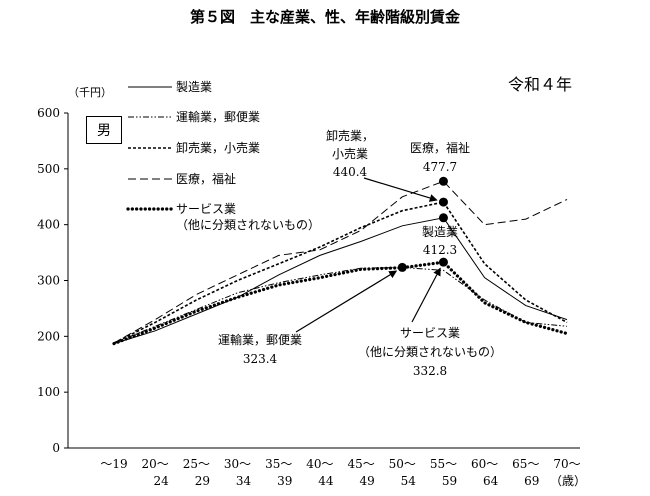 This screenshot has width=650, height=496. Describe the element at coordinates (202, 481) in the screenshot. I see `x-tick-label-sub: 29` at that location.